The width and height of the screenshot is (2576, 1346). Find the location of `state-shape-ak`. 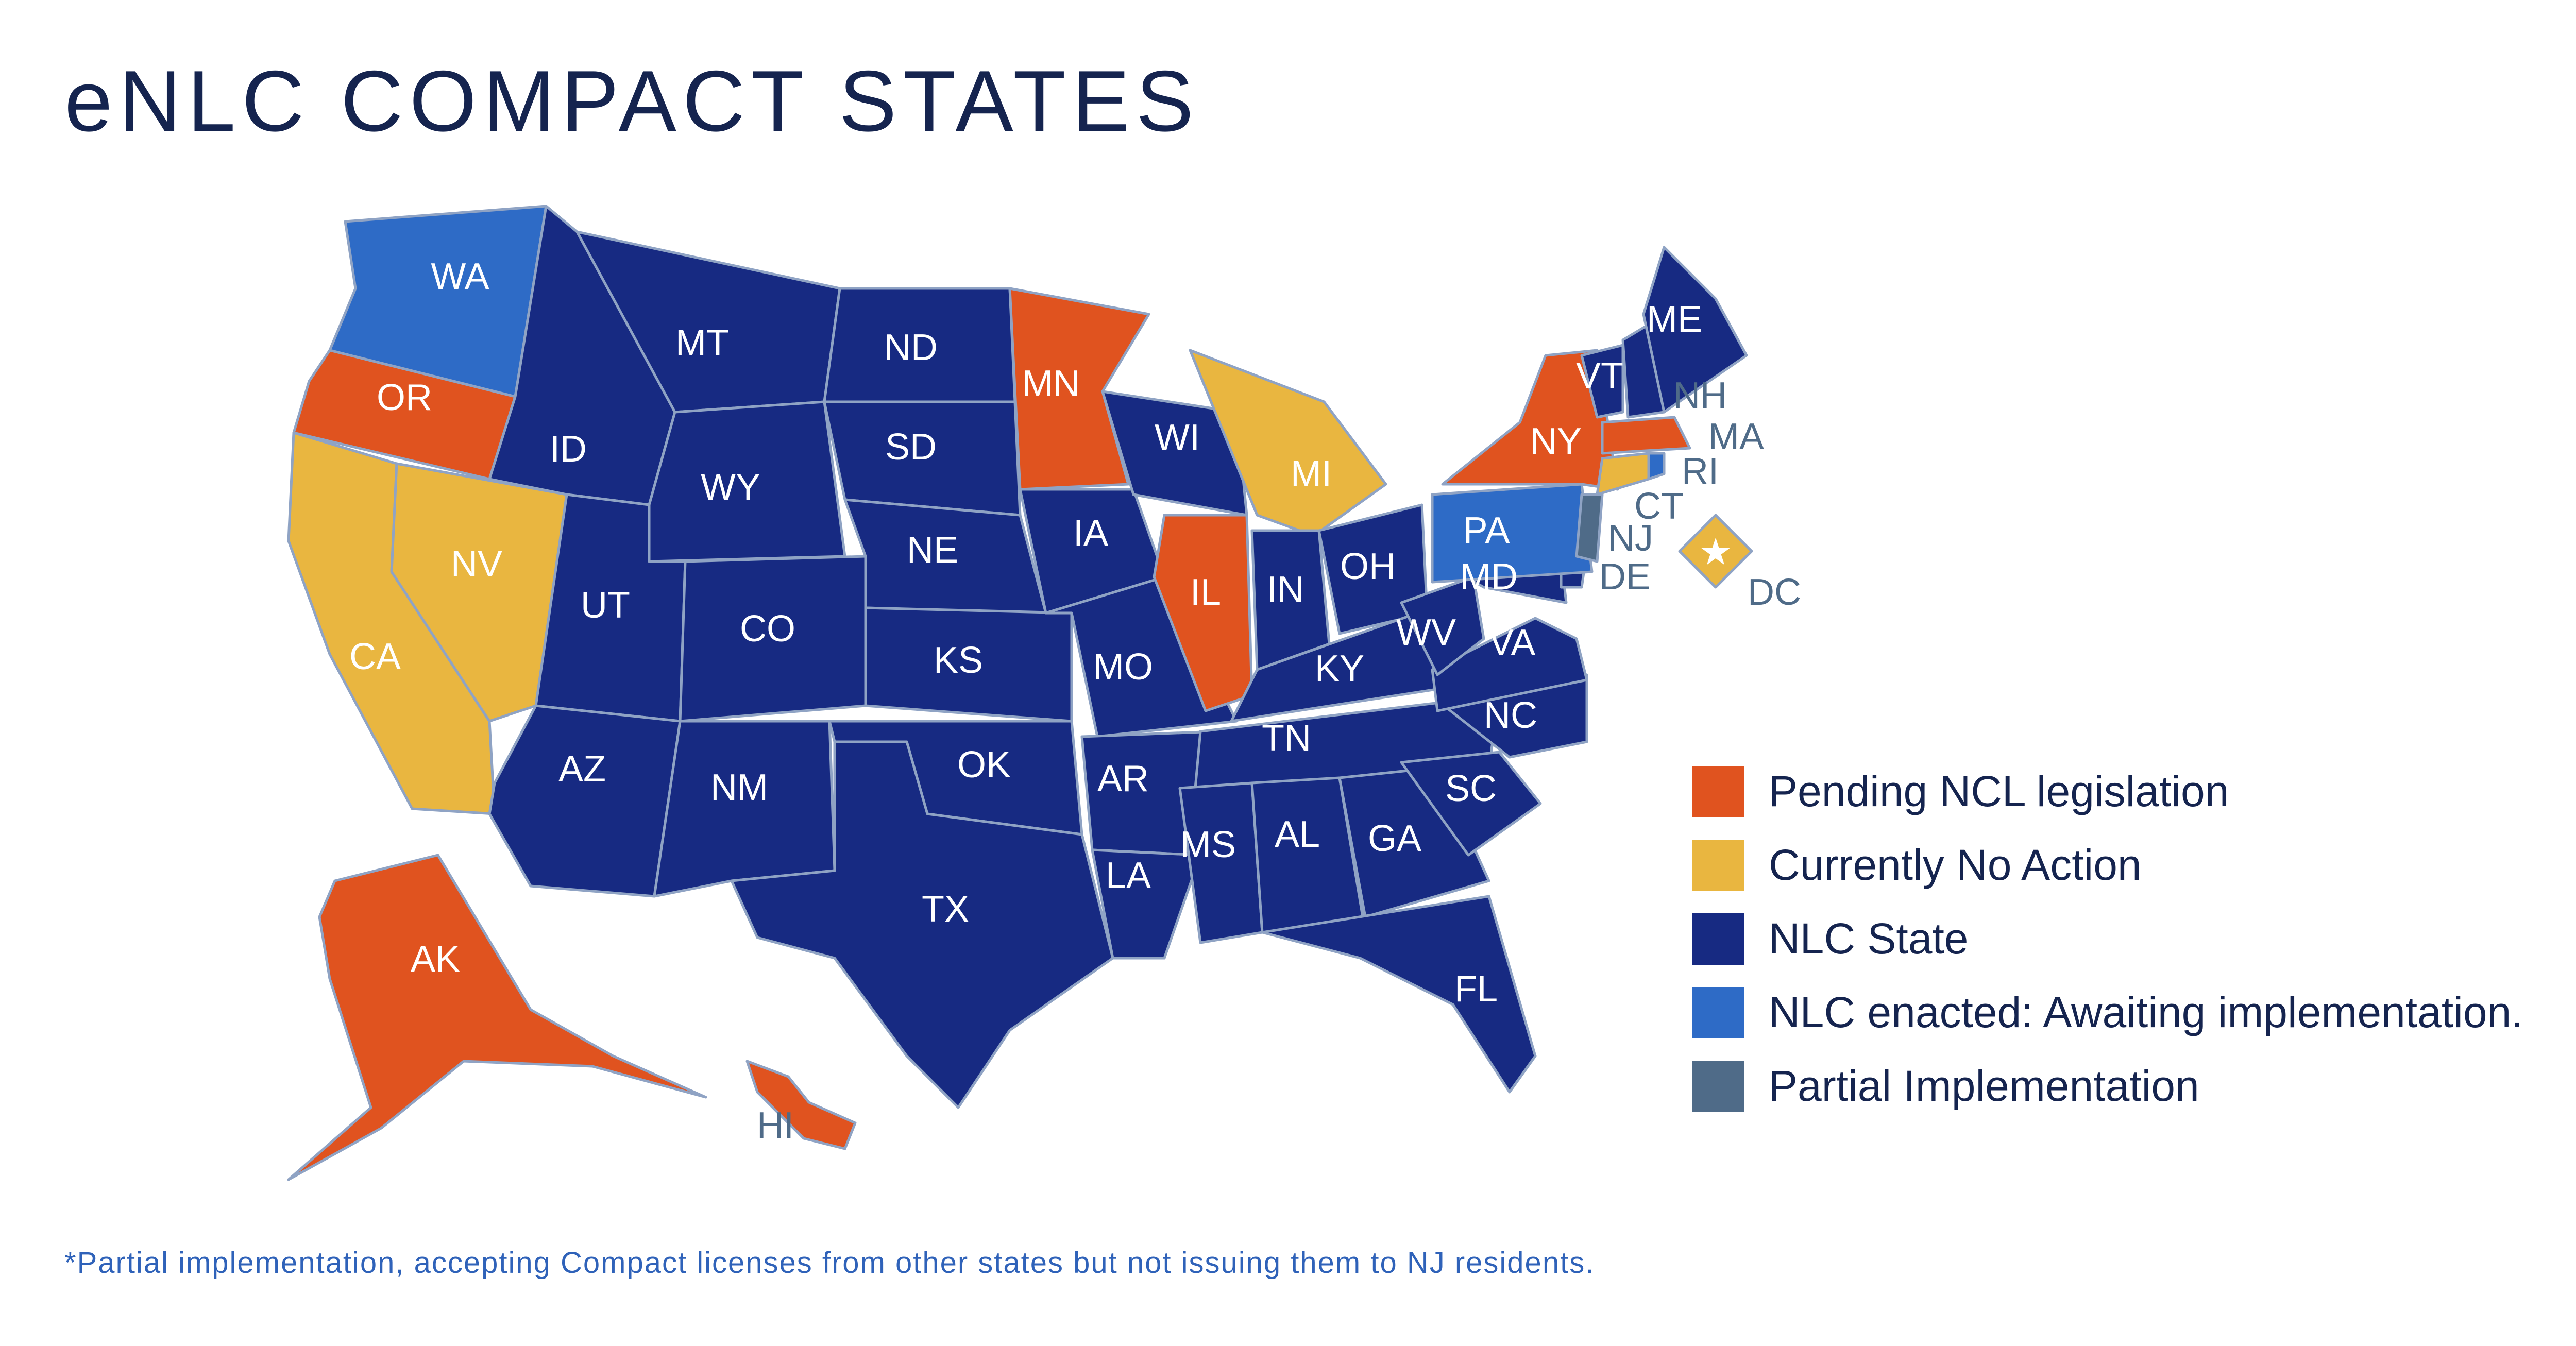

state-shape-ak is located at coordinates (497, 1017).